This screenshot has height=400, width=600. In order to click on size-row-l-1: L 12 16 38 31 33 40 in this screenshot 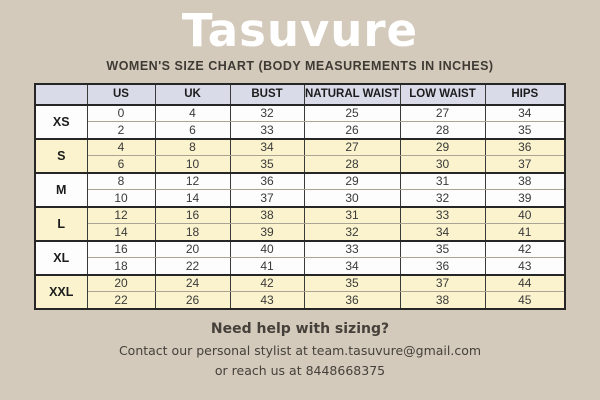, I will do `click(300, 223)`.